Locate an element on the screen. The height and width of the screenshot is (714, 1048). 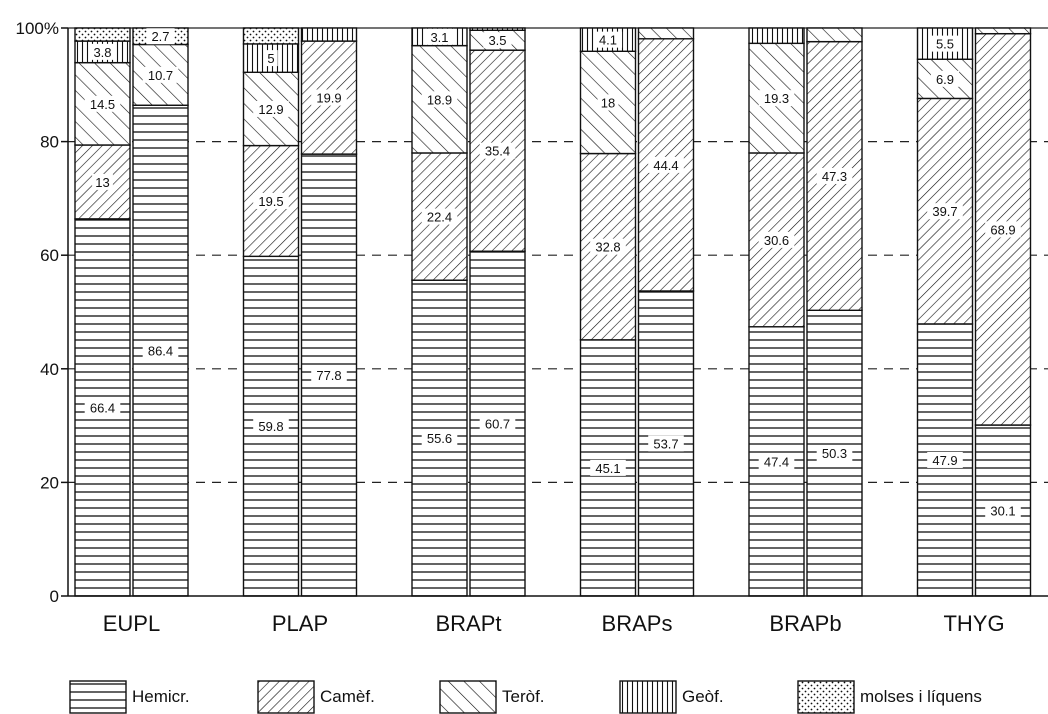
legend-label: Camèf. is located at coordinates (347, 696).